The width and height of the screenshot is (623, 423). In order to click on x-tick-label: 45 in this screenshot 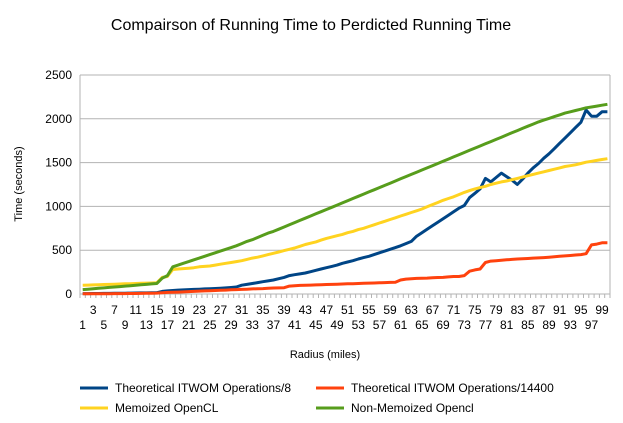, I will do `click(316, 325)`.